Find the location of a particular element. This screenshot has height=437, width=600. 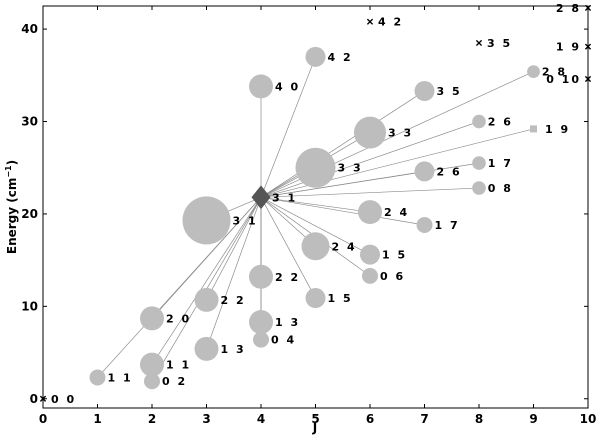

x-tick-label: 0 is located at coordinates (43, 419).